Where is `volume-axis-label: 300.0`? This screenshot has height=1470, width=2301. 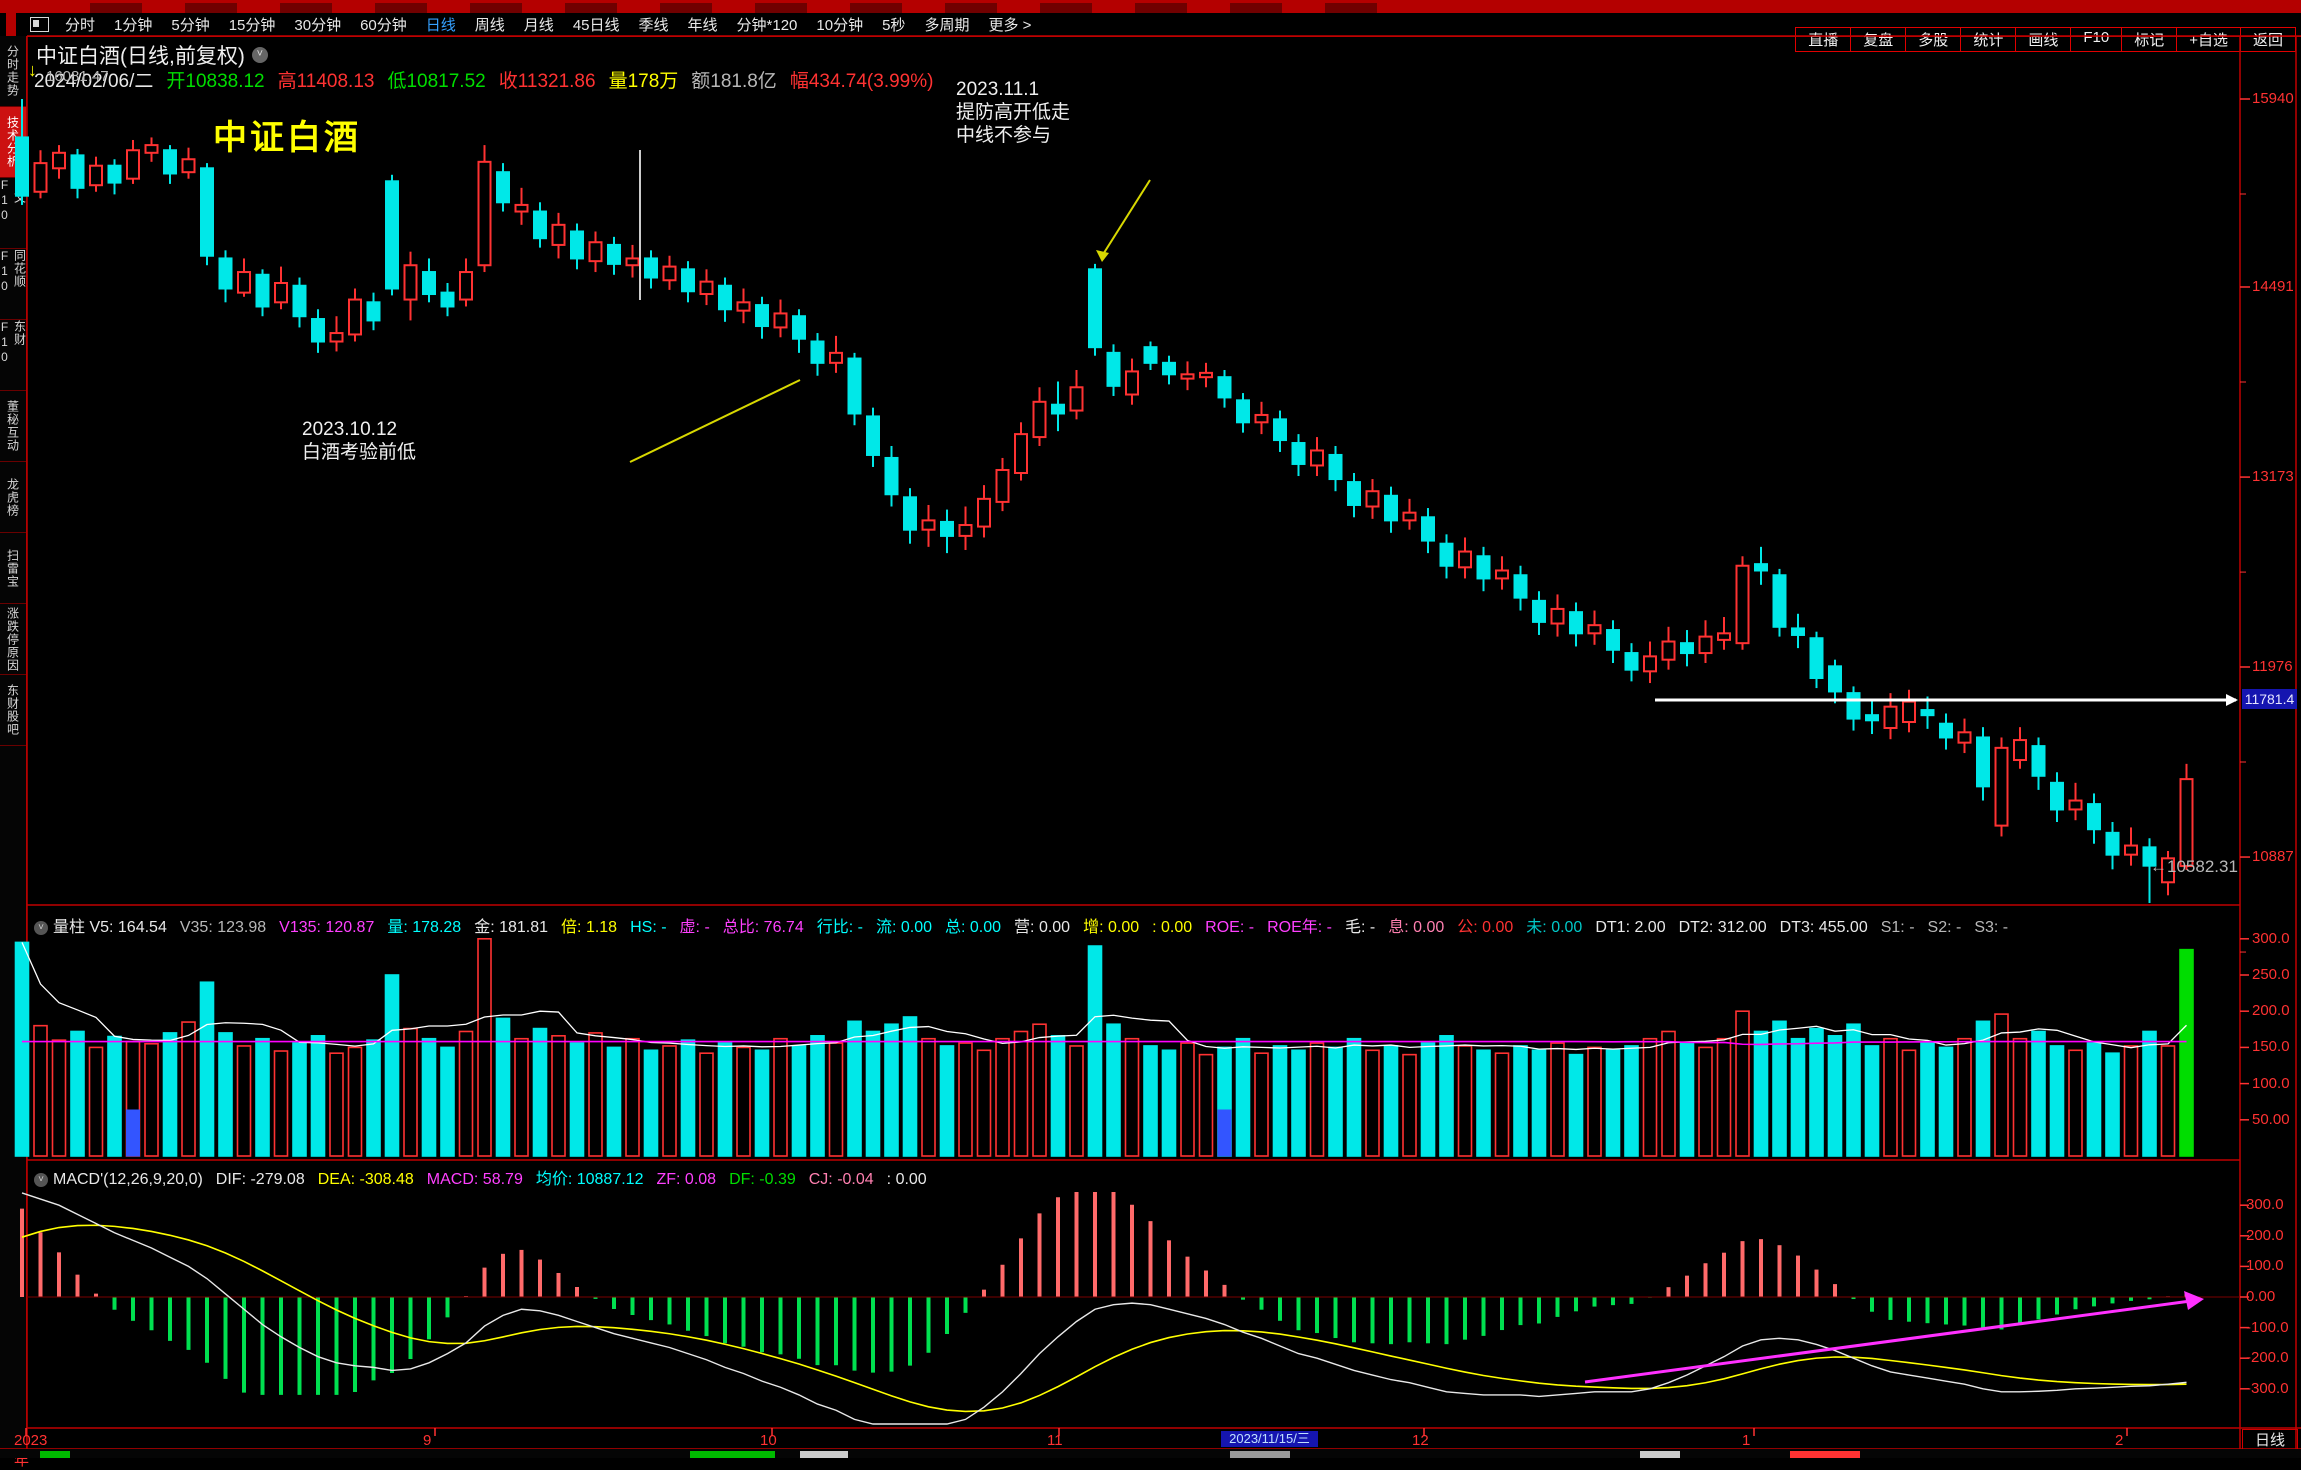
volume-axis-label: 300.0 is located at coordinates (2271, 938).